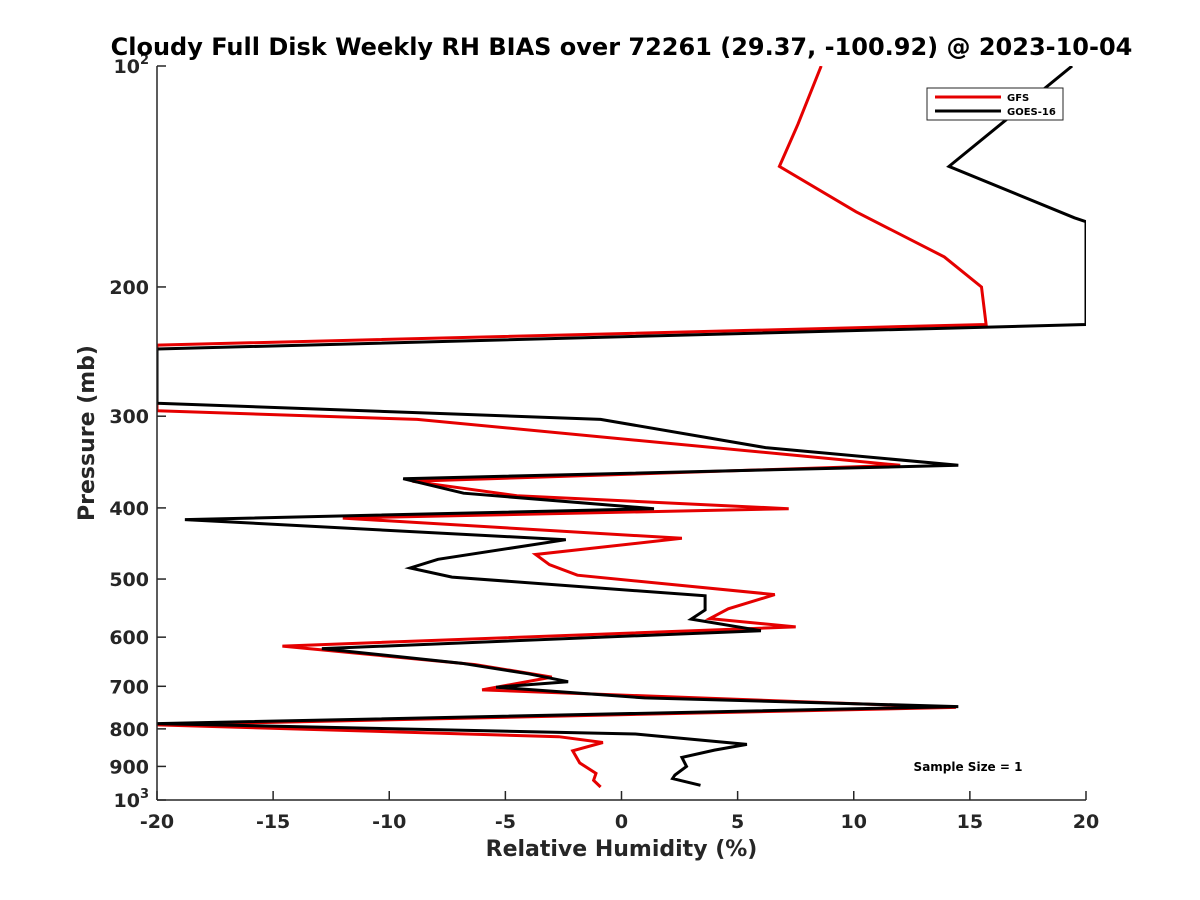  I want to click on y-tick-label: 200, so click(129, 288).